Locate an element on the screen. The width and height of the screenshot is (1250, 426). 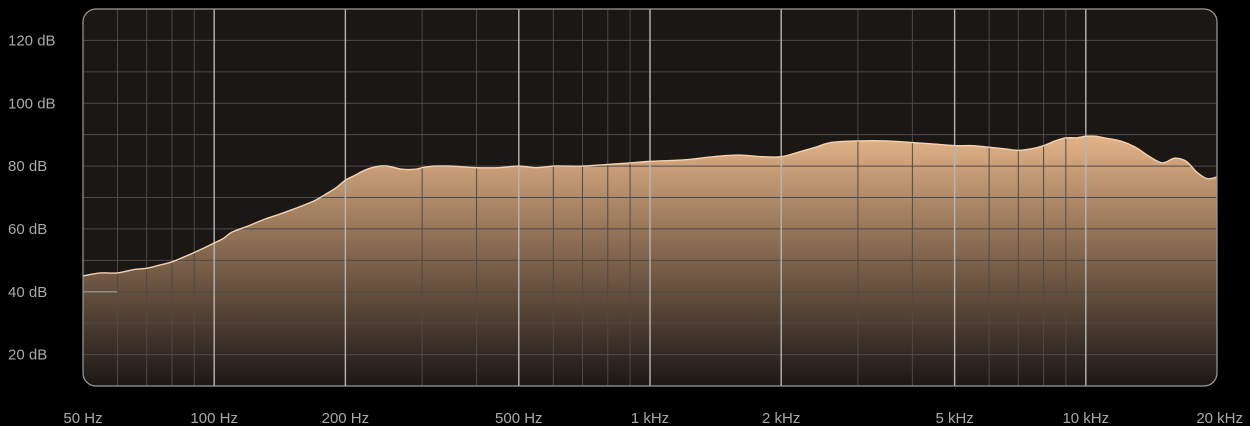
x-tick-label: 100 Hz is located at coordinates (214, 418).